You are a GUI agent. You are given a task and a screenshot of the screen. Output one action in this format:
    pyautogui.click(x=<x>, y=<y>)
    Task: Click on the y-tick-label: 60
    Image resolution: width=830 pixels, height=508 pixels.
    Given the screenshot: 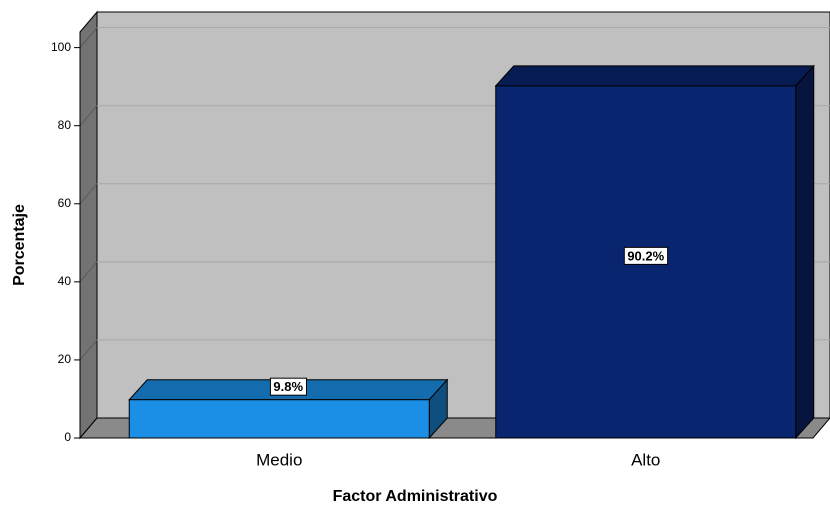 What is the action you would take?
    pyautogui.click(x=65, y=203)
    